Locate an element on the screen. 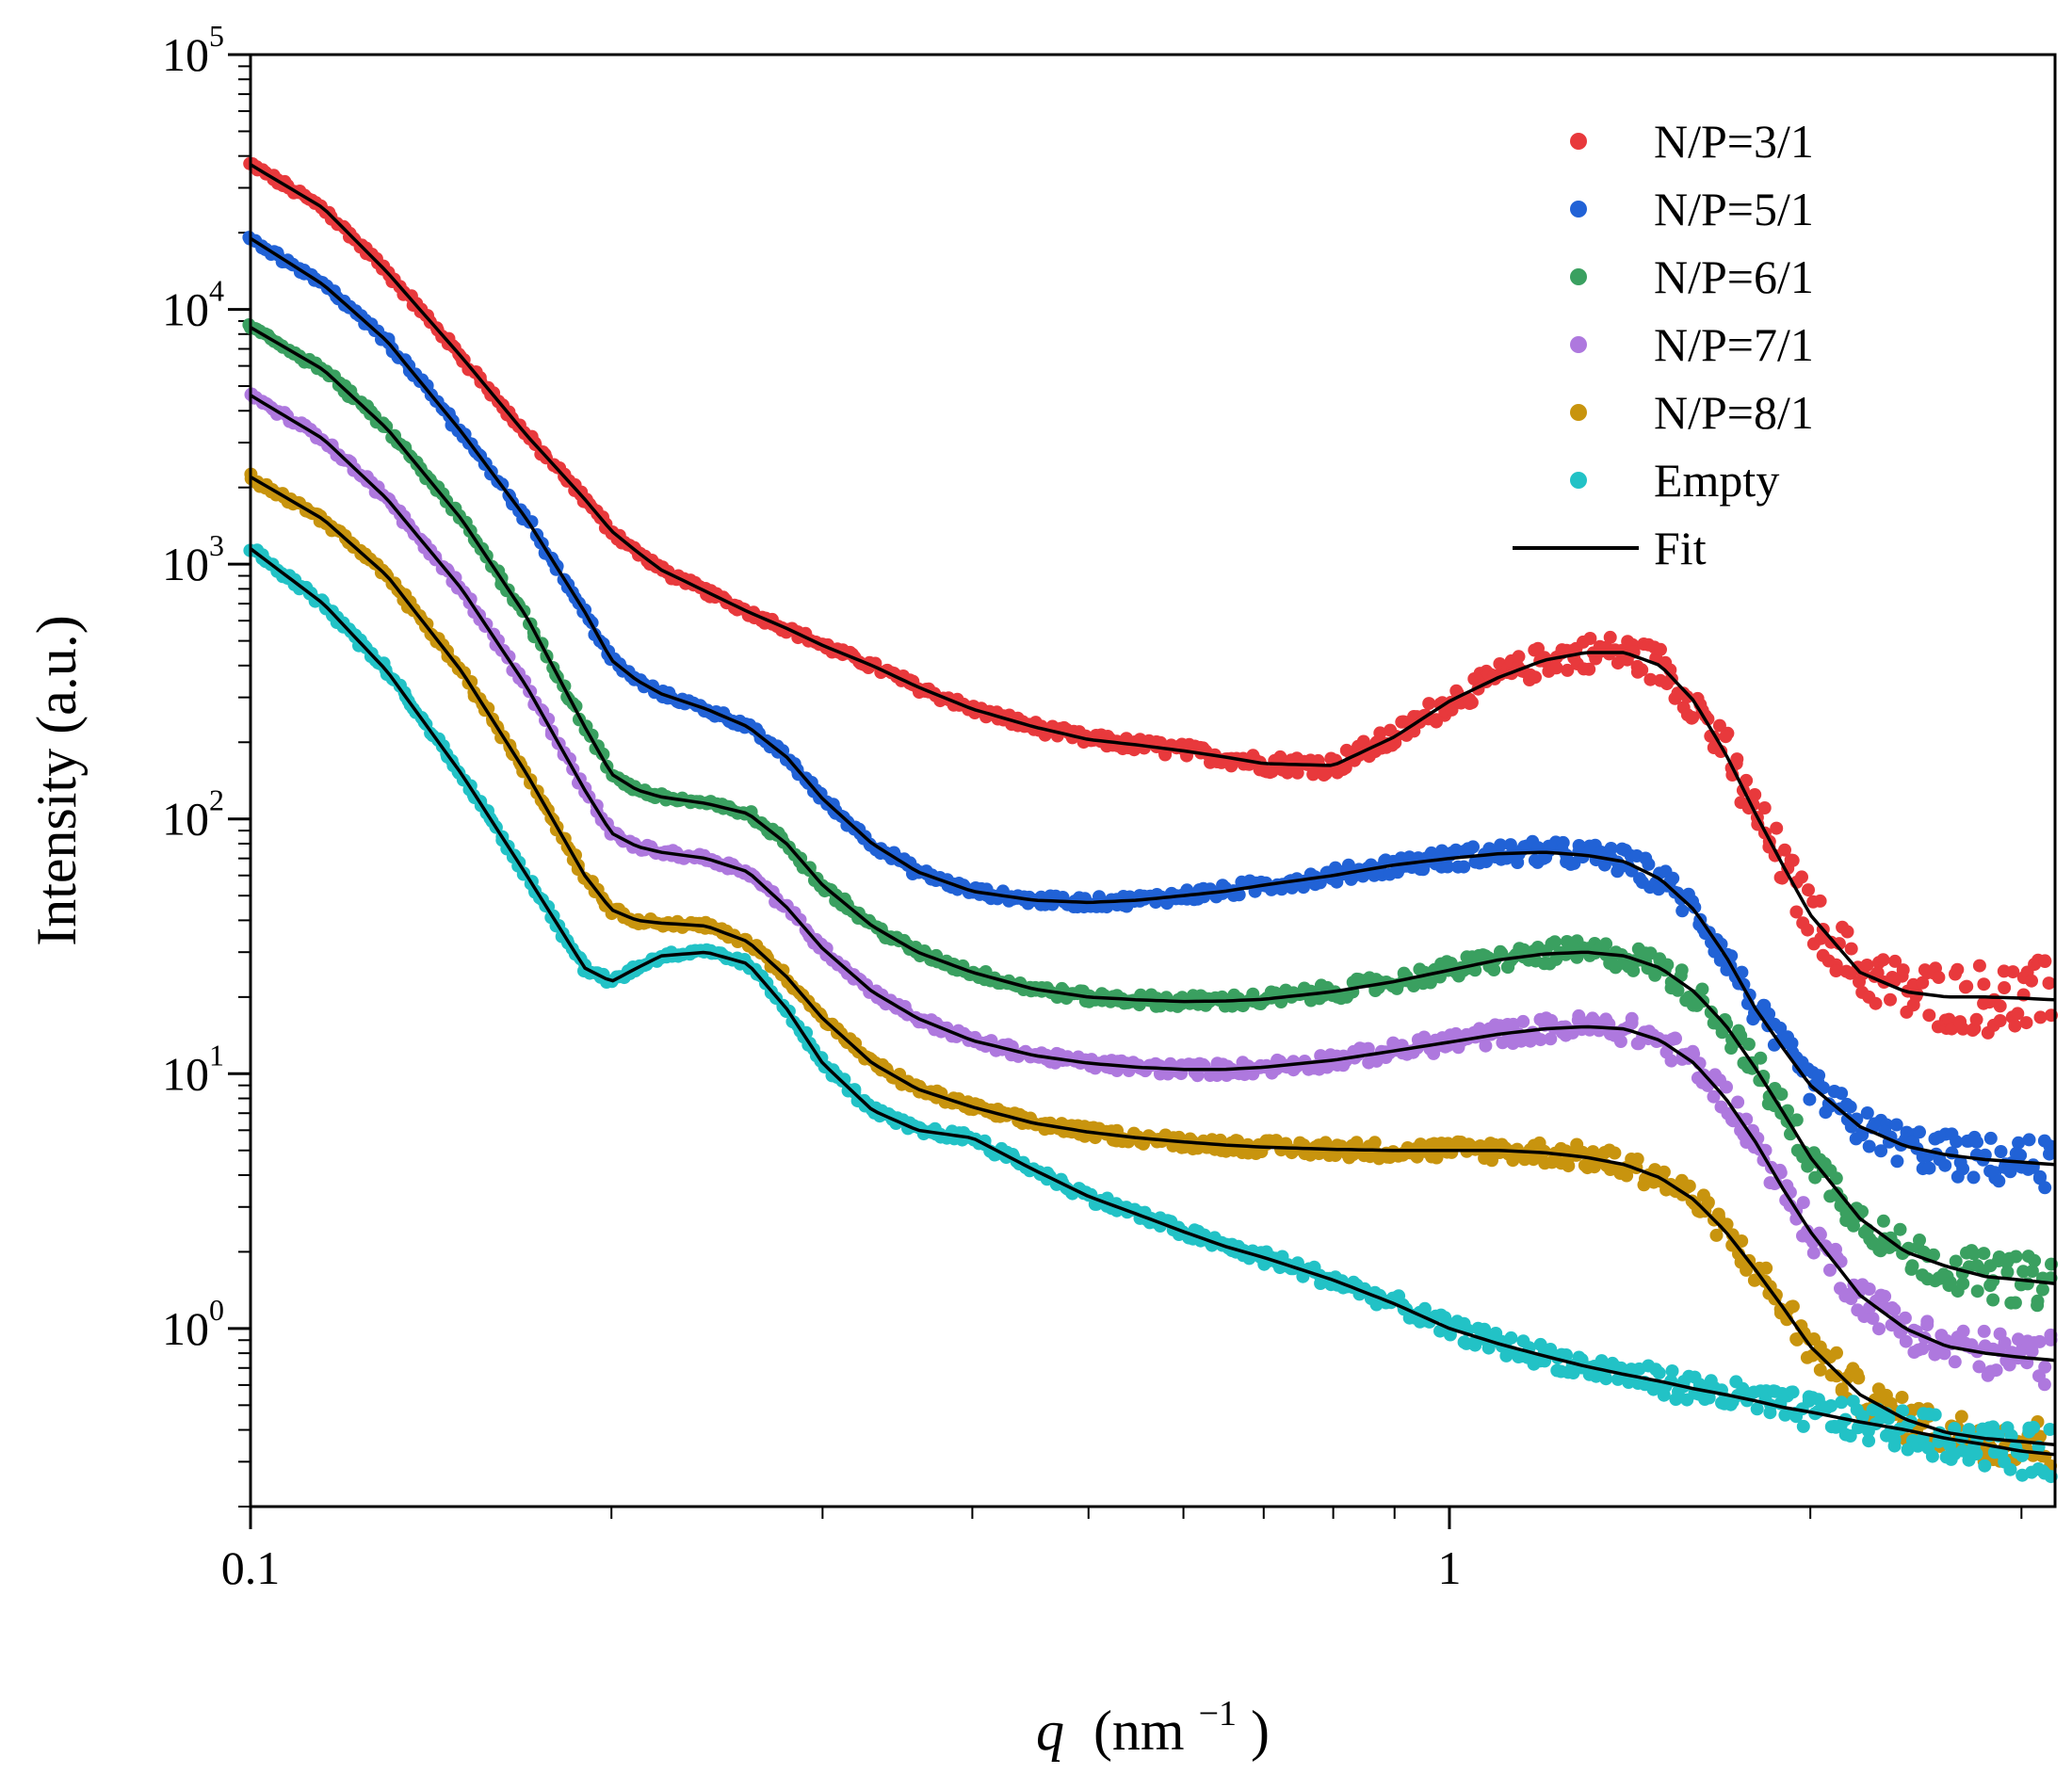 The height and width of the screenshot is (1774, 2072). y-axis-label: Intensity (a.u.) is located at coordinates (56, 780).